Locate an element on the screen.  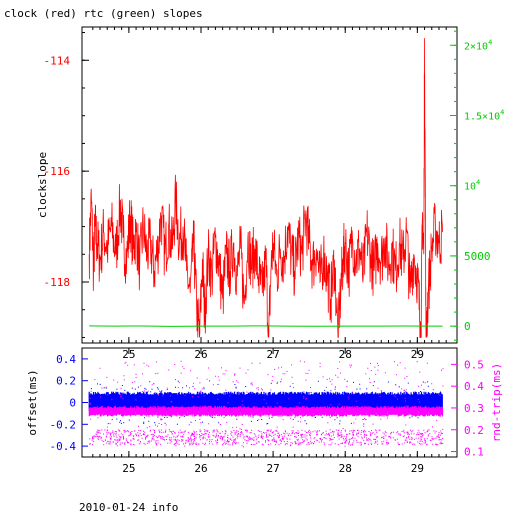
footer-info: 2010-01-24 info is located at coordinates (128, 506).